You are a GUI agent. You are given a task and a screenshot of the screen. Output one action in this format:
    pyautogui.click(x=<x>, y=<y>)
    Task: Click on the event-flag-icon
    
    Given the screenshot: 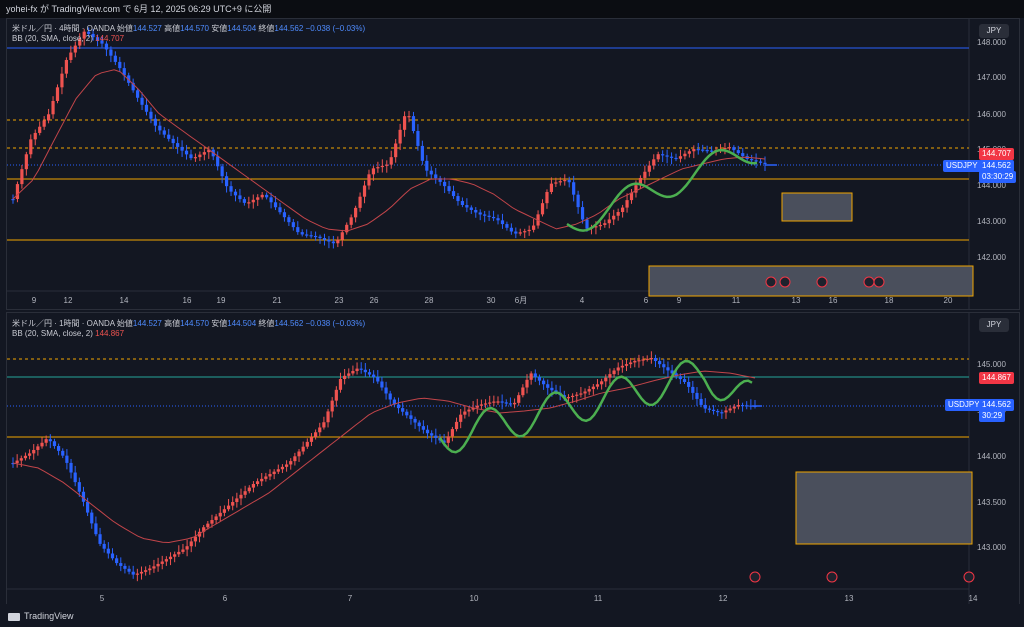 What is the action you would take?
    pyautogui.click(x=879, y=282)
    